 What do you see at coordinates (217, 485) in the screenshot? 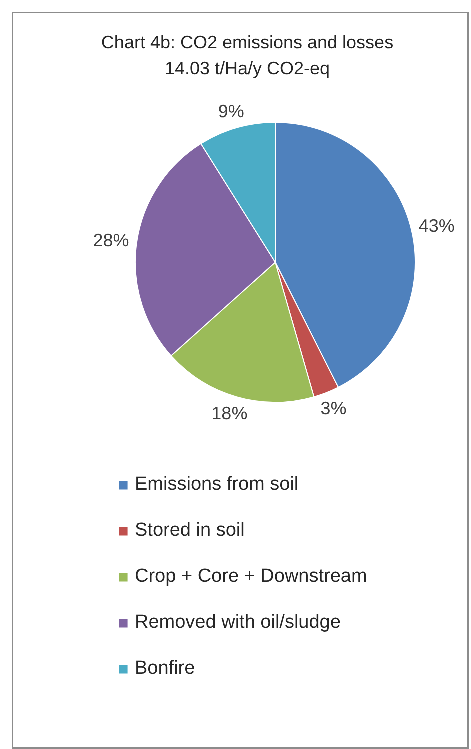
I see `legend-label: Emissions from soil` at bounding box center [217, 485].